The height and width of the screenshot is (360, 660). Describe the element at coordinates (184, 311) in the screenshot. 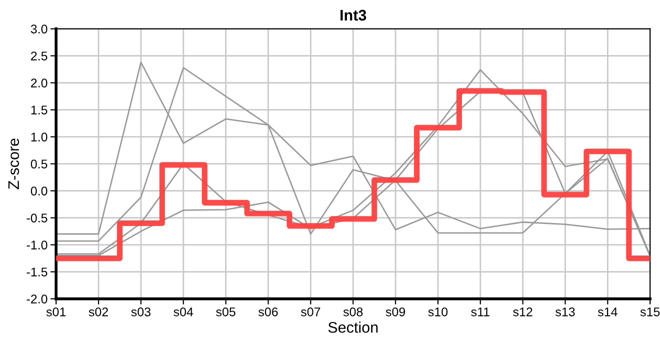

I see `x-tick-label: s04` at that location.